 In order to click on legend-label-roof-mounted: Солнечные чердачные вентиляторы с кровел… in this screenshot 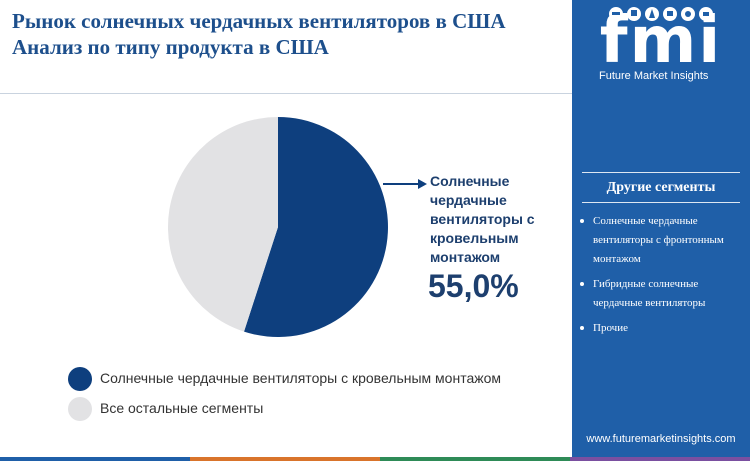, I will do `click(301, 378)`.